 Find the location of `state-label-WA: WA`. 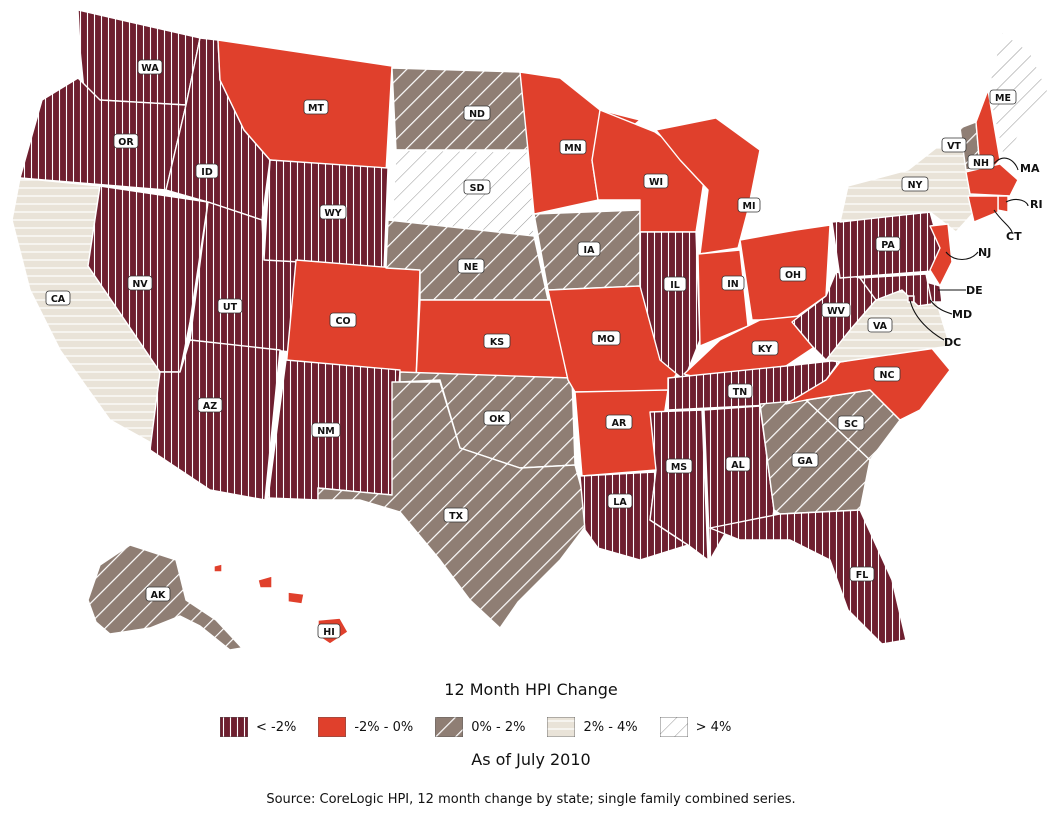

state-label-WA: WA is located at coordinates (150, 67).